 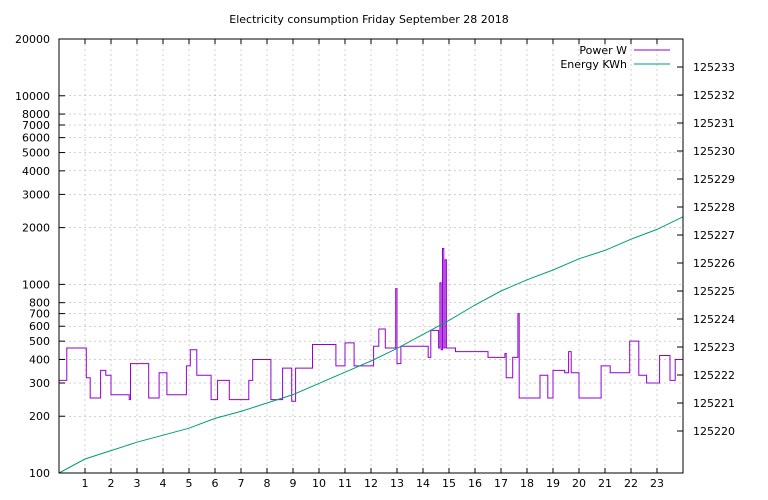 What do you see at coordinates (39, 416) in the screenshot?
I see `y-left-tick-label: 200` at bounding box center [39, 416].